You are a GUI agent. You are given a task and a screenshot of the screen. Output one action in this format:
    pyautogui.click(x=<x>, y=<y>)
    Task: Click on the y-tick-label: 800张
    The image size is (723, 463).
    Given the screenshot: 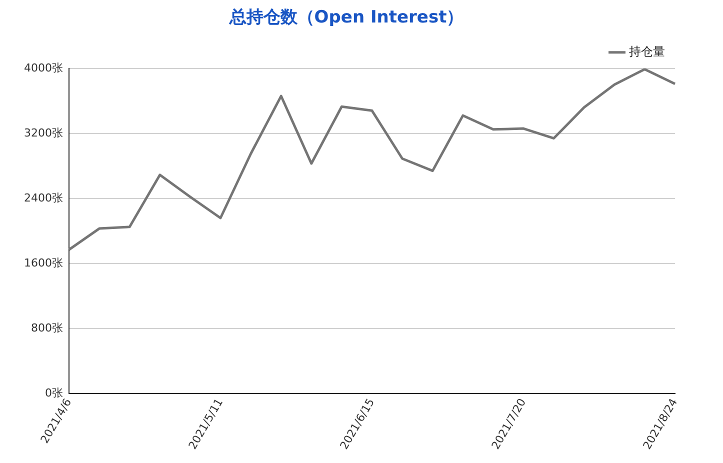 What is the action you would take?
    pyautogui.click(x=46, y=327)
    